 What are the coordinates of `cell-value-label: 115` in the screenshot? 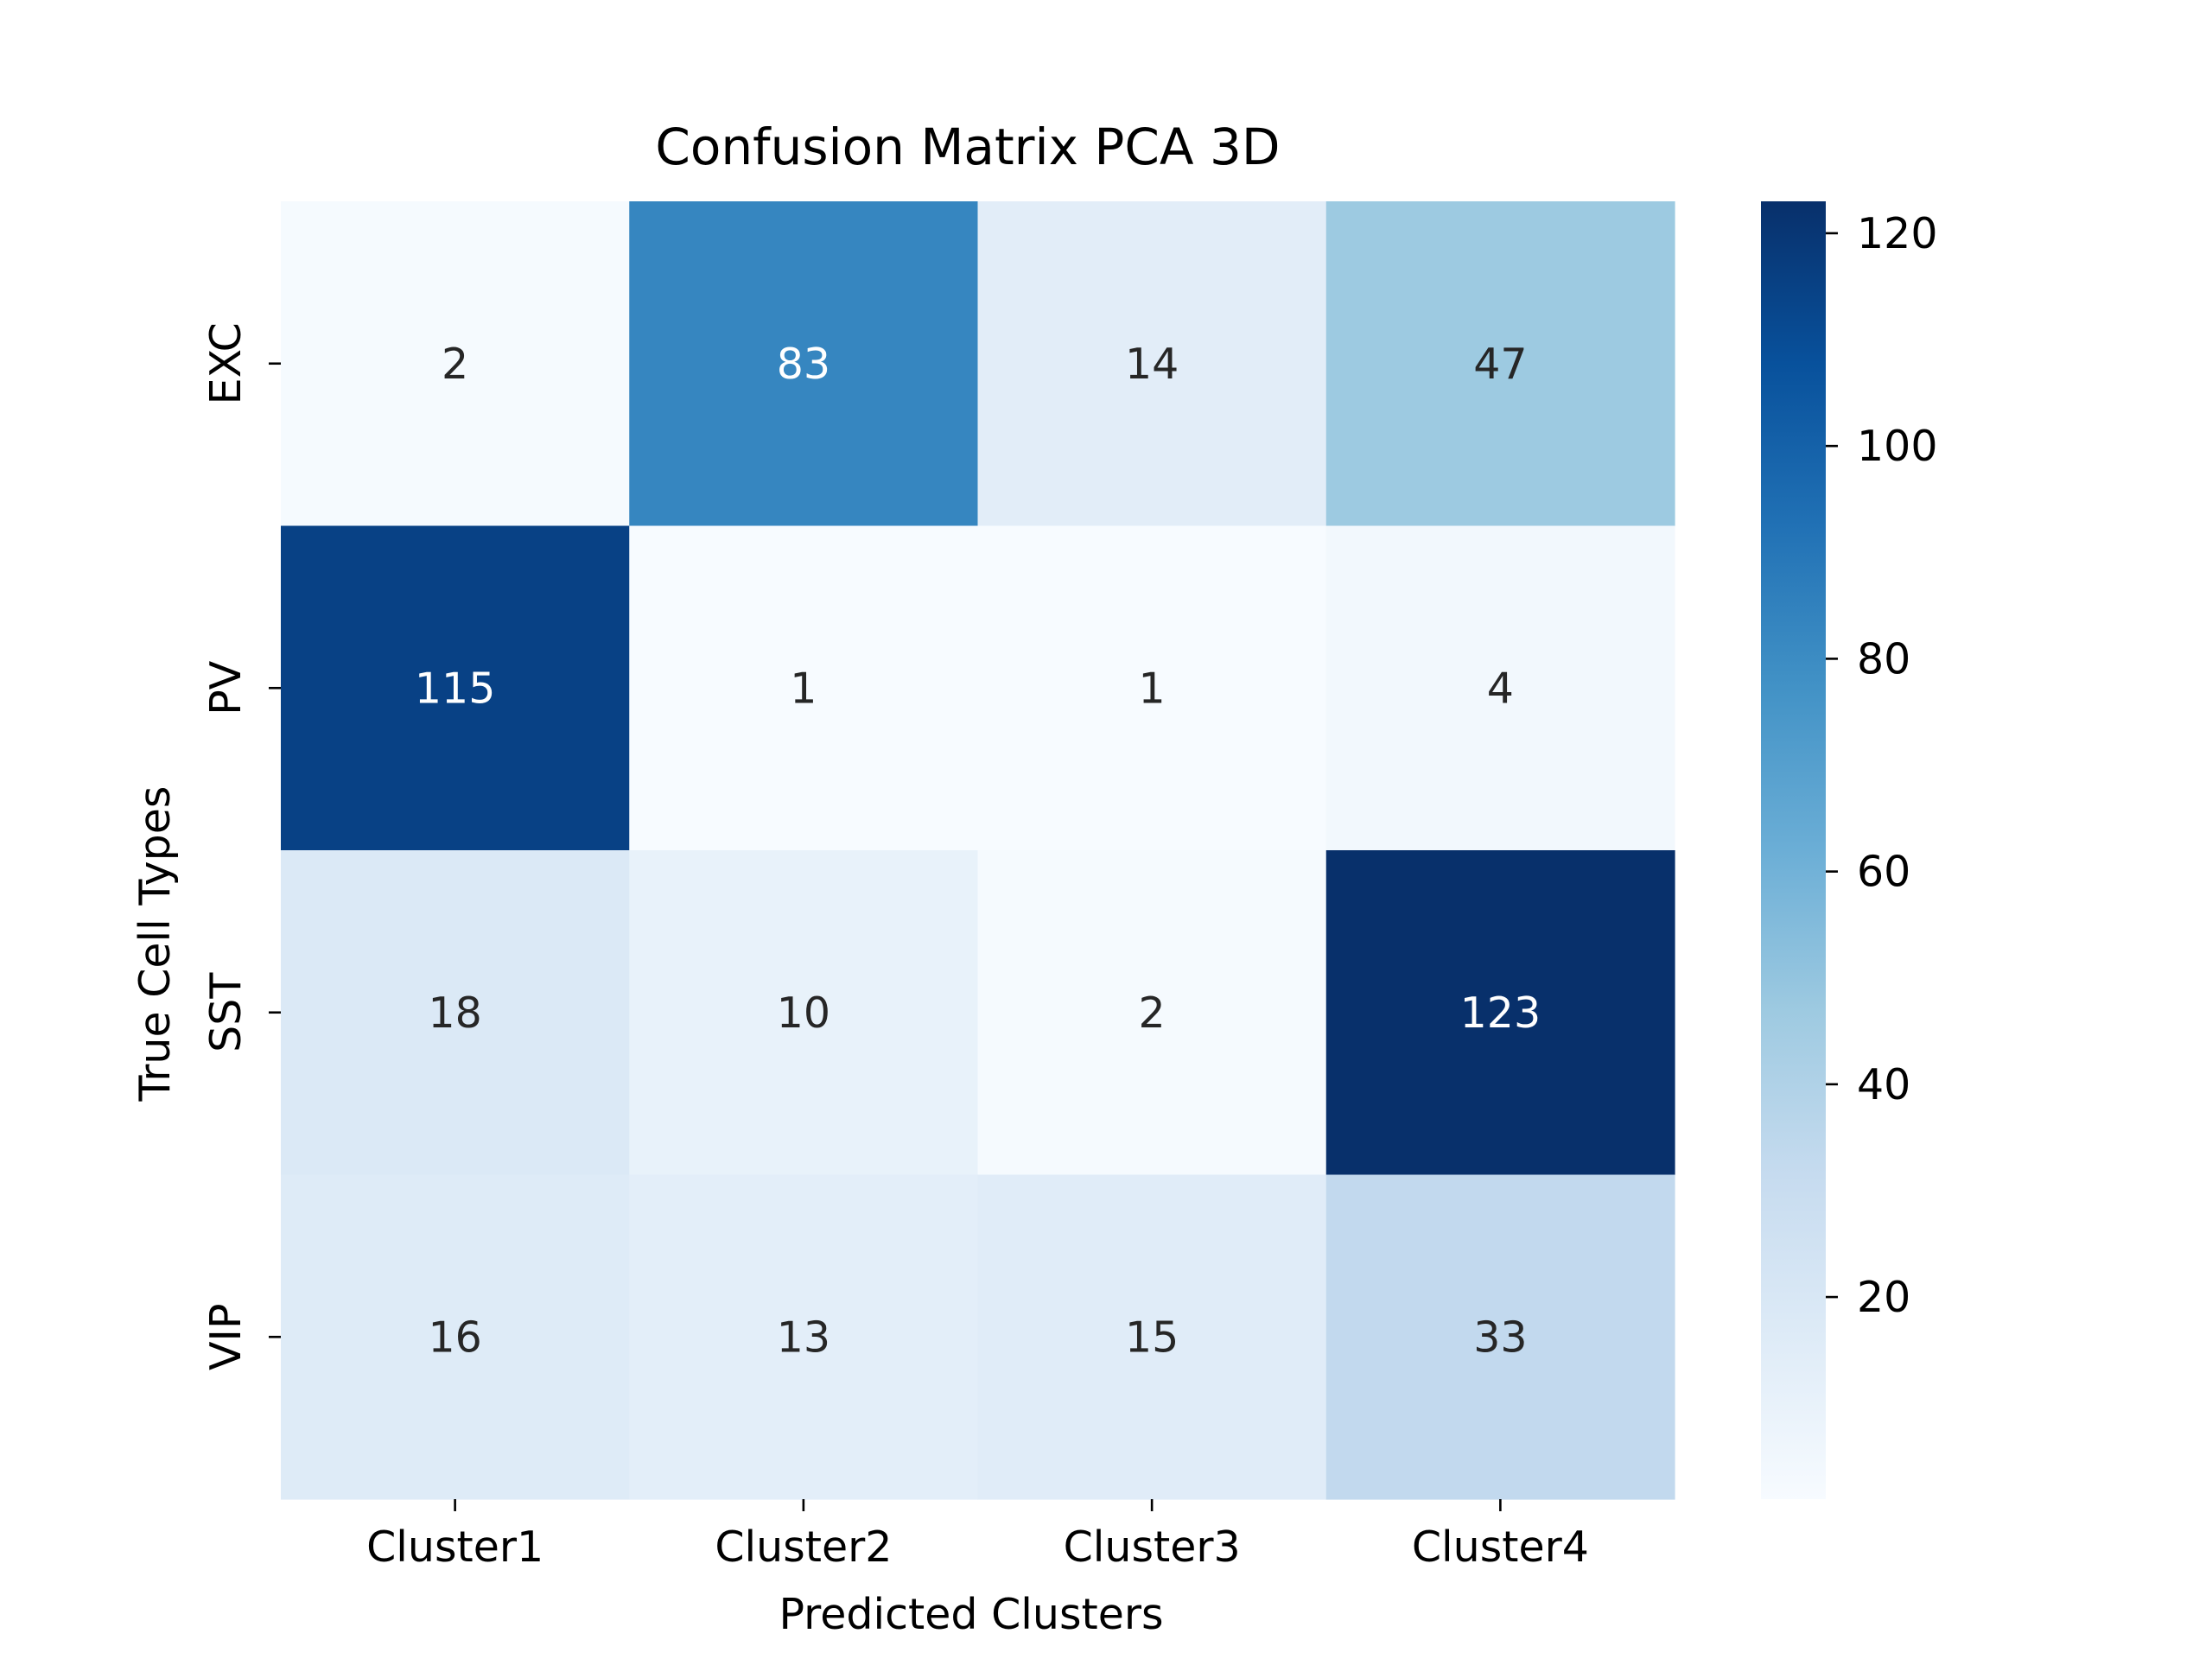 It's located at (455, 688).